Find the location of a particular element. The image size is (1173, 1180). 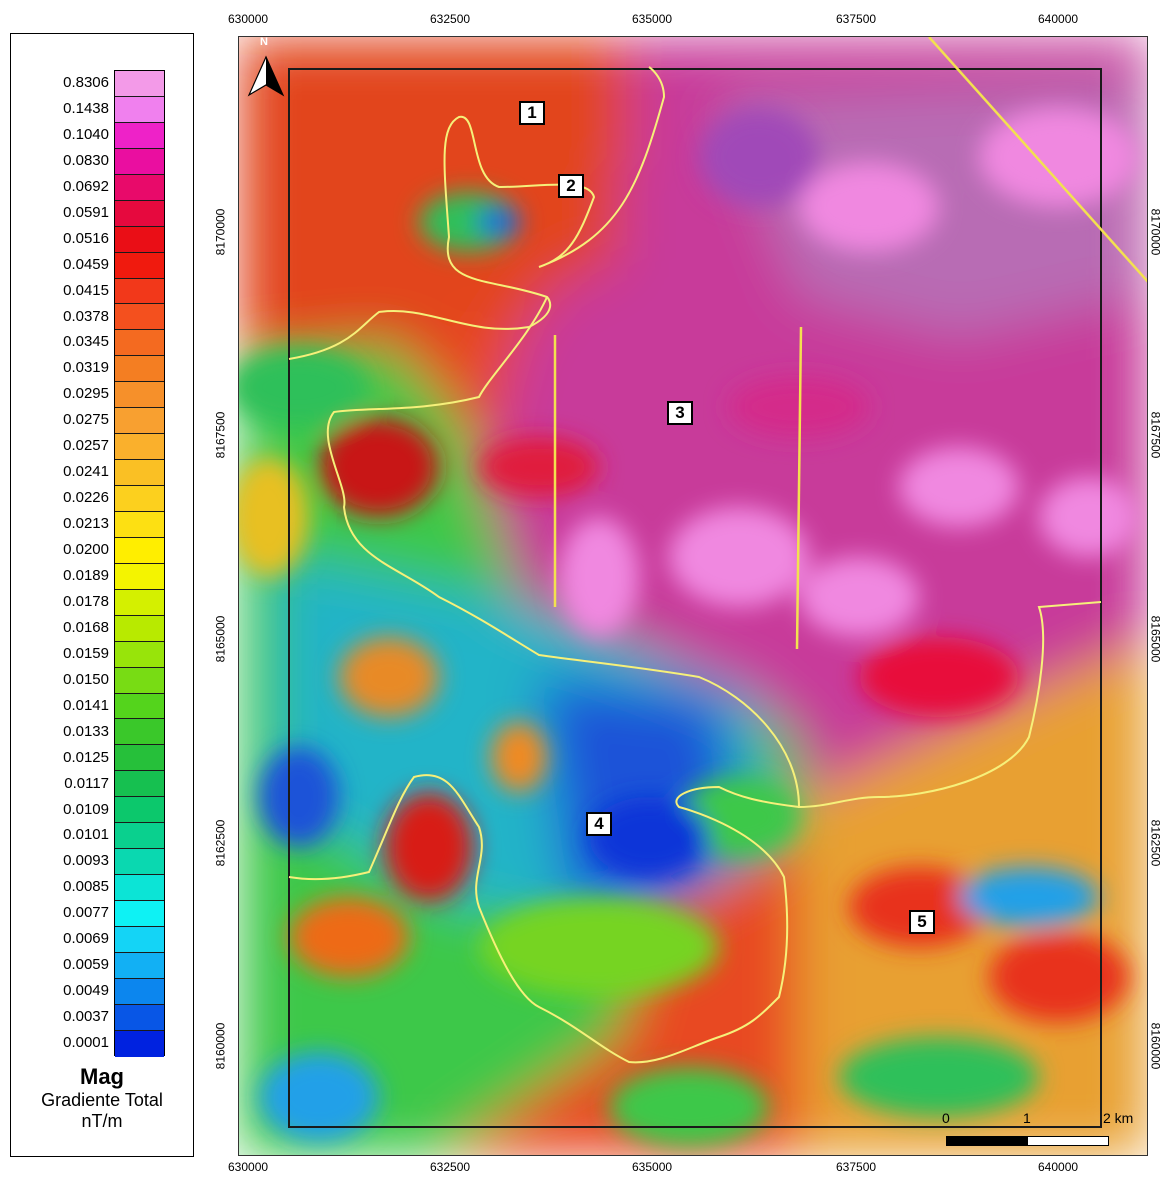

ramp-value-label: 0.0241 is located at coordinates (86, 472).